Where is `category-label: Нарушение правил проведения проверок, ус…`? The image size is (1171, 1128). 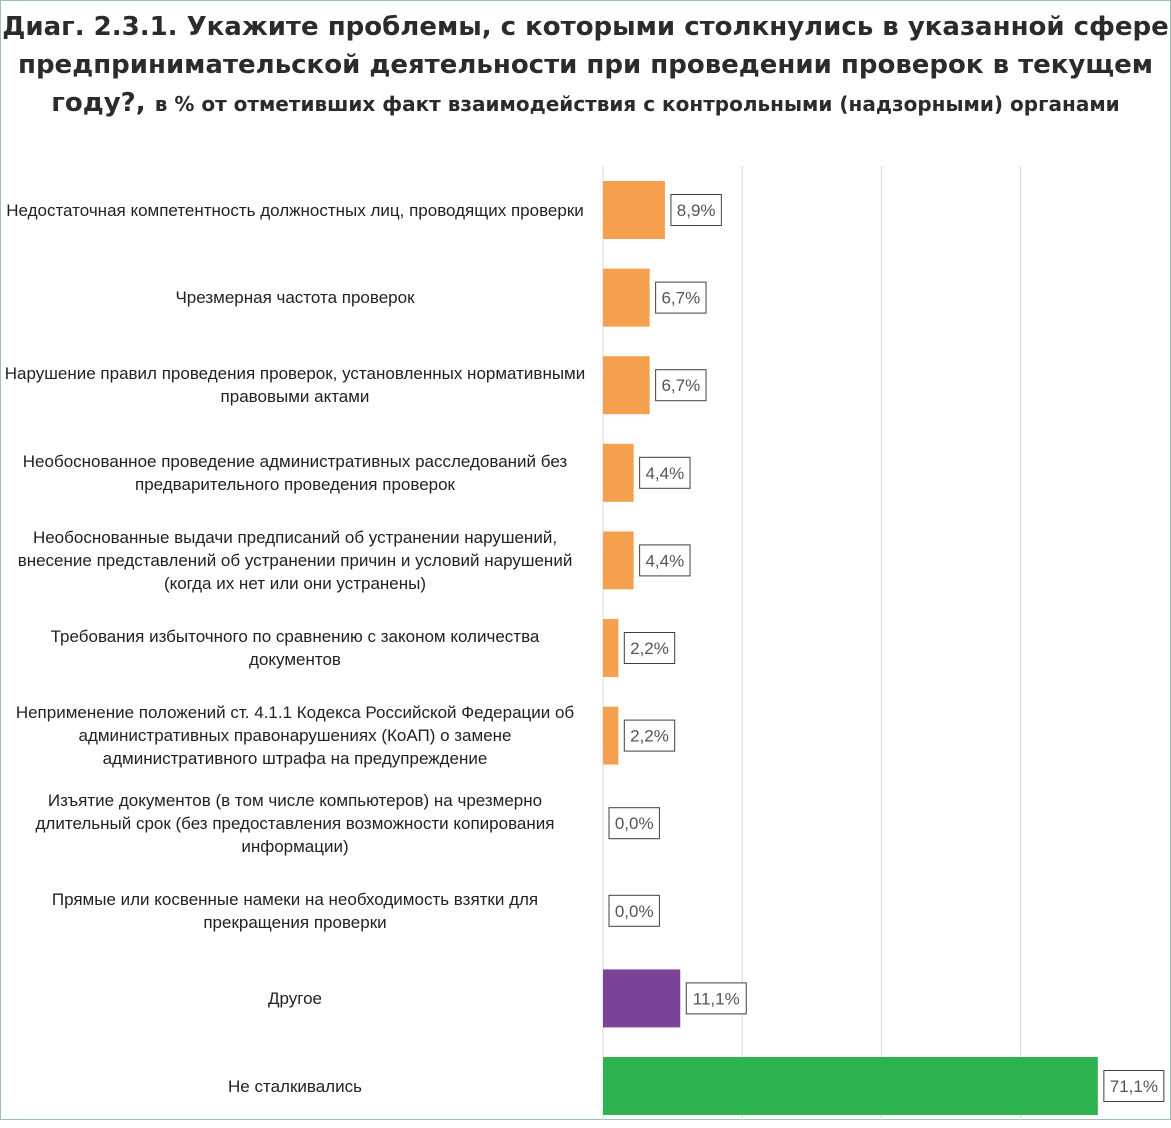 category-label: Нарушение правил проведения проверок, ус… is located at coordinates (295, 385).